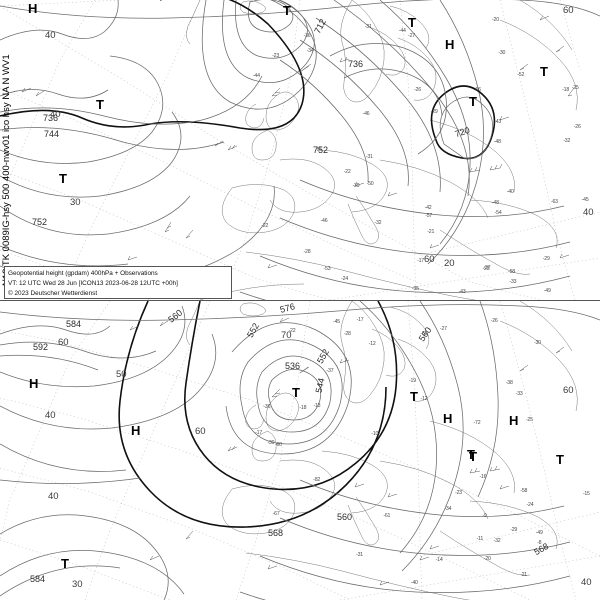  What do you see at coordinates (345, 517) in the screenshot?
I see `contour-label: 560` at bounding box center [345, 517].